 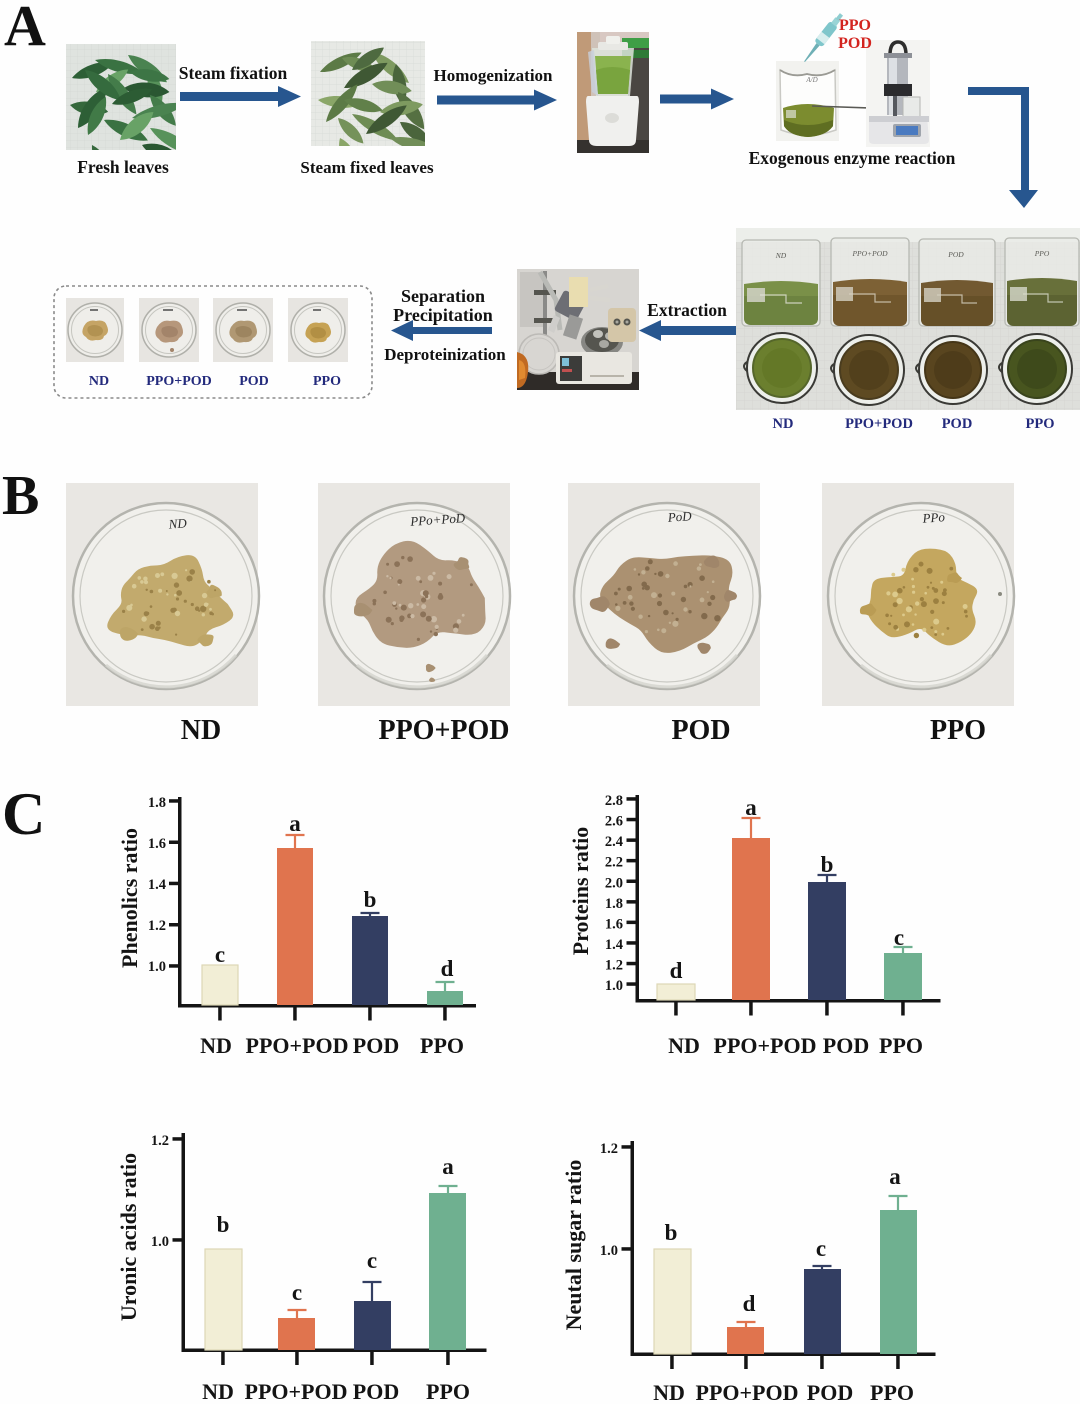 I want to click on svg-text: Fresh leaves, so click(x=123, y=167).